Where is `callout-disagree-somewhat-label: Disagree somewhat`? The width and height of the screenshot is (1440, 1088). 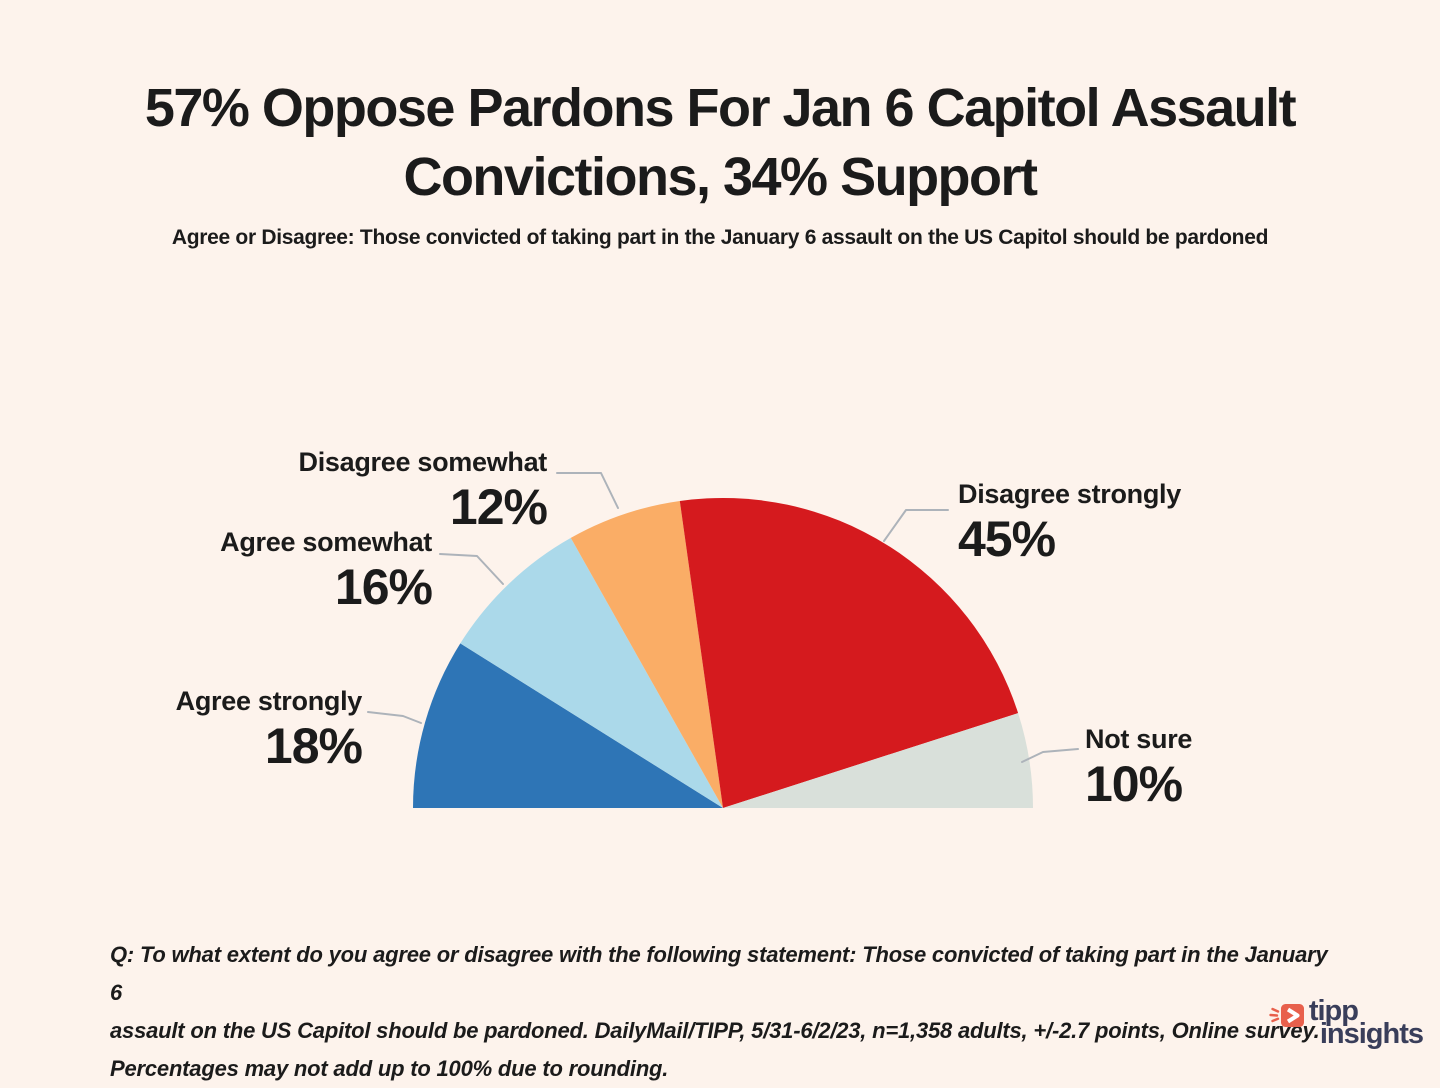
callout-disagree-somewhat-label: Disagree somewhat is located at coordinates (423, 462).